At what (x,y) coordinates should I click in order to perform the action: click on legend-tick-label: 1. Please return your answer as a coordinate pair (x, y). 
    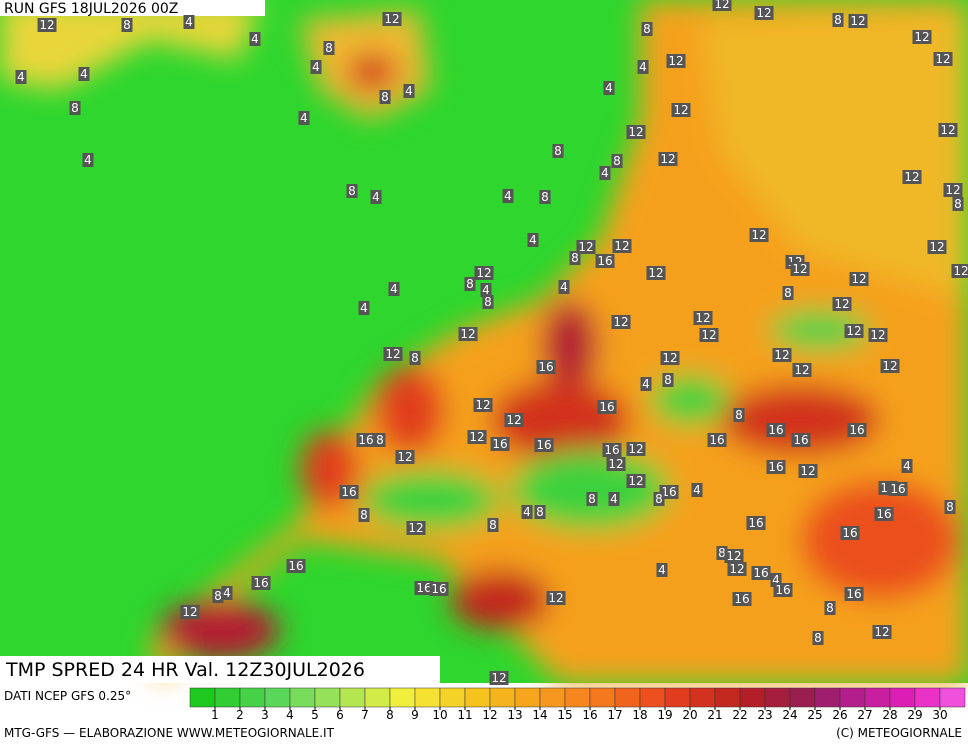
    Looking at the image, I should click on (215, 715).